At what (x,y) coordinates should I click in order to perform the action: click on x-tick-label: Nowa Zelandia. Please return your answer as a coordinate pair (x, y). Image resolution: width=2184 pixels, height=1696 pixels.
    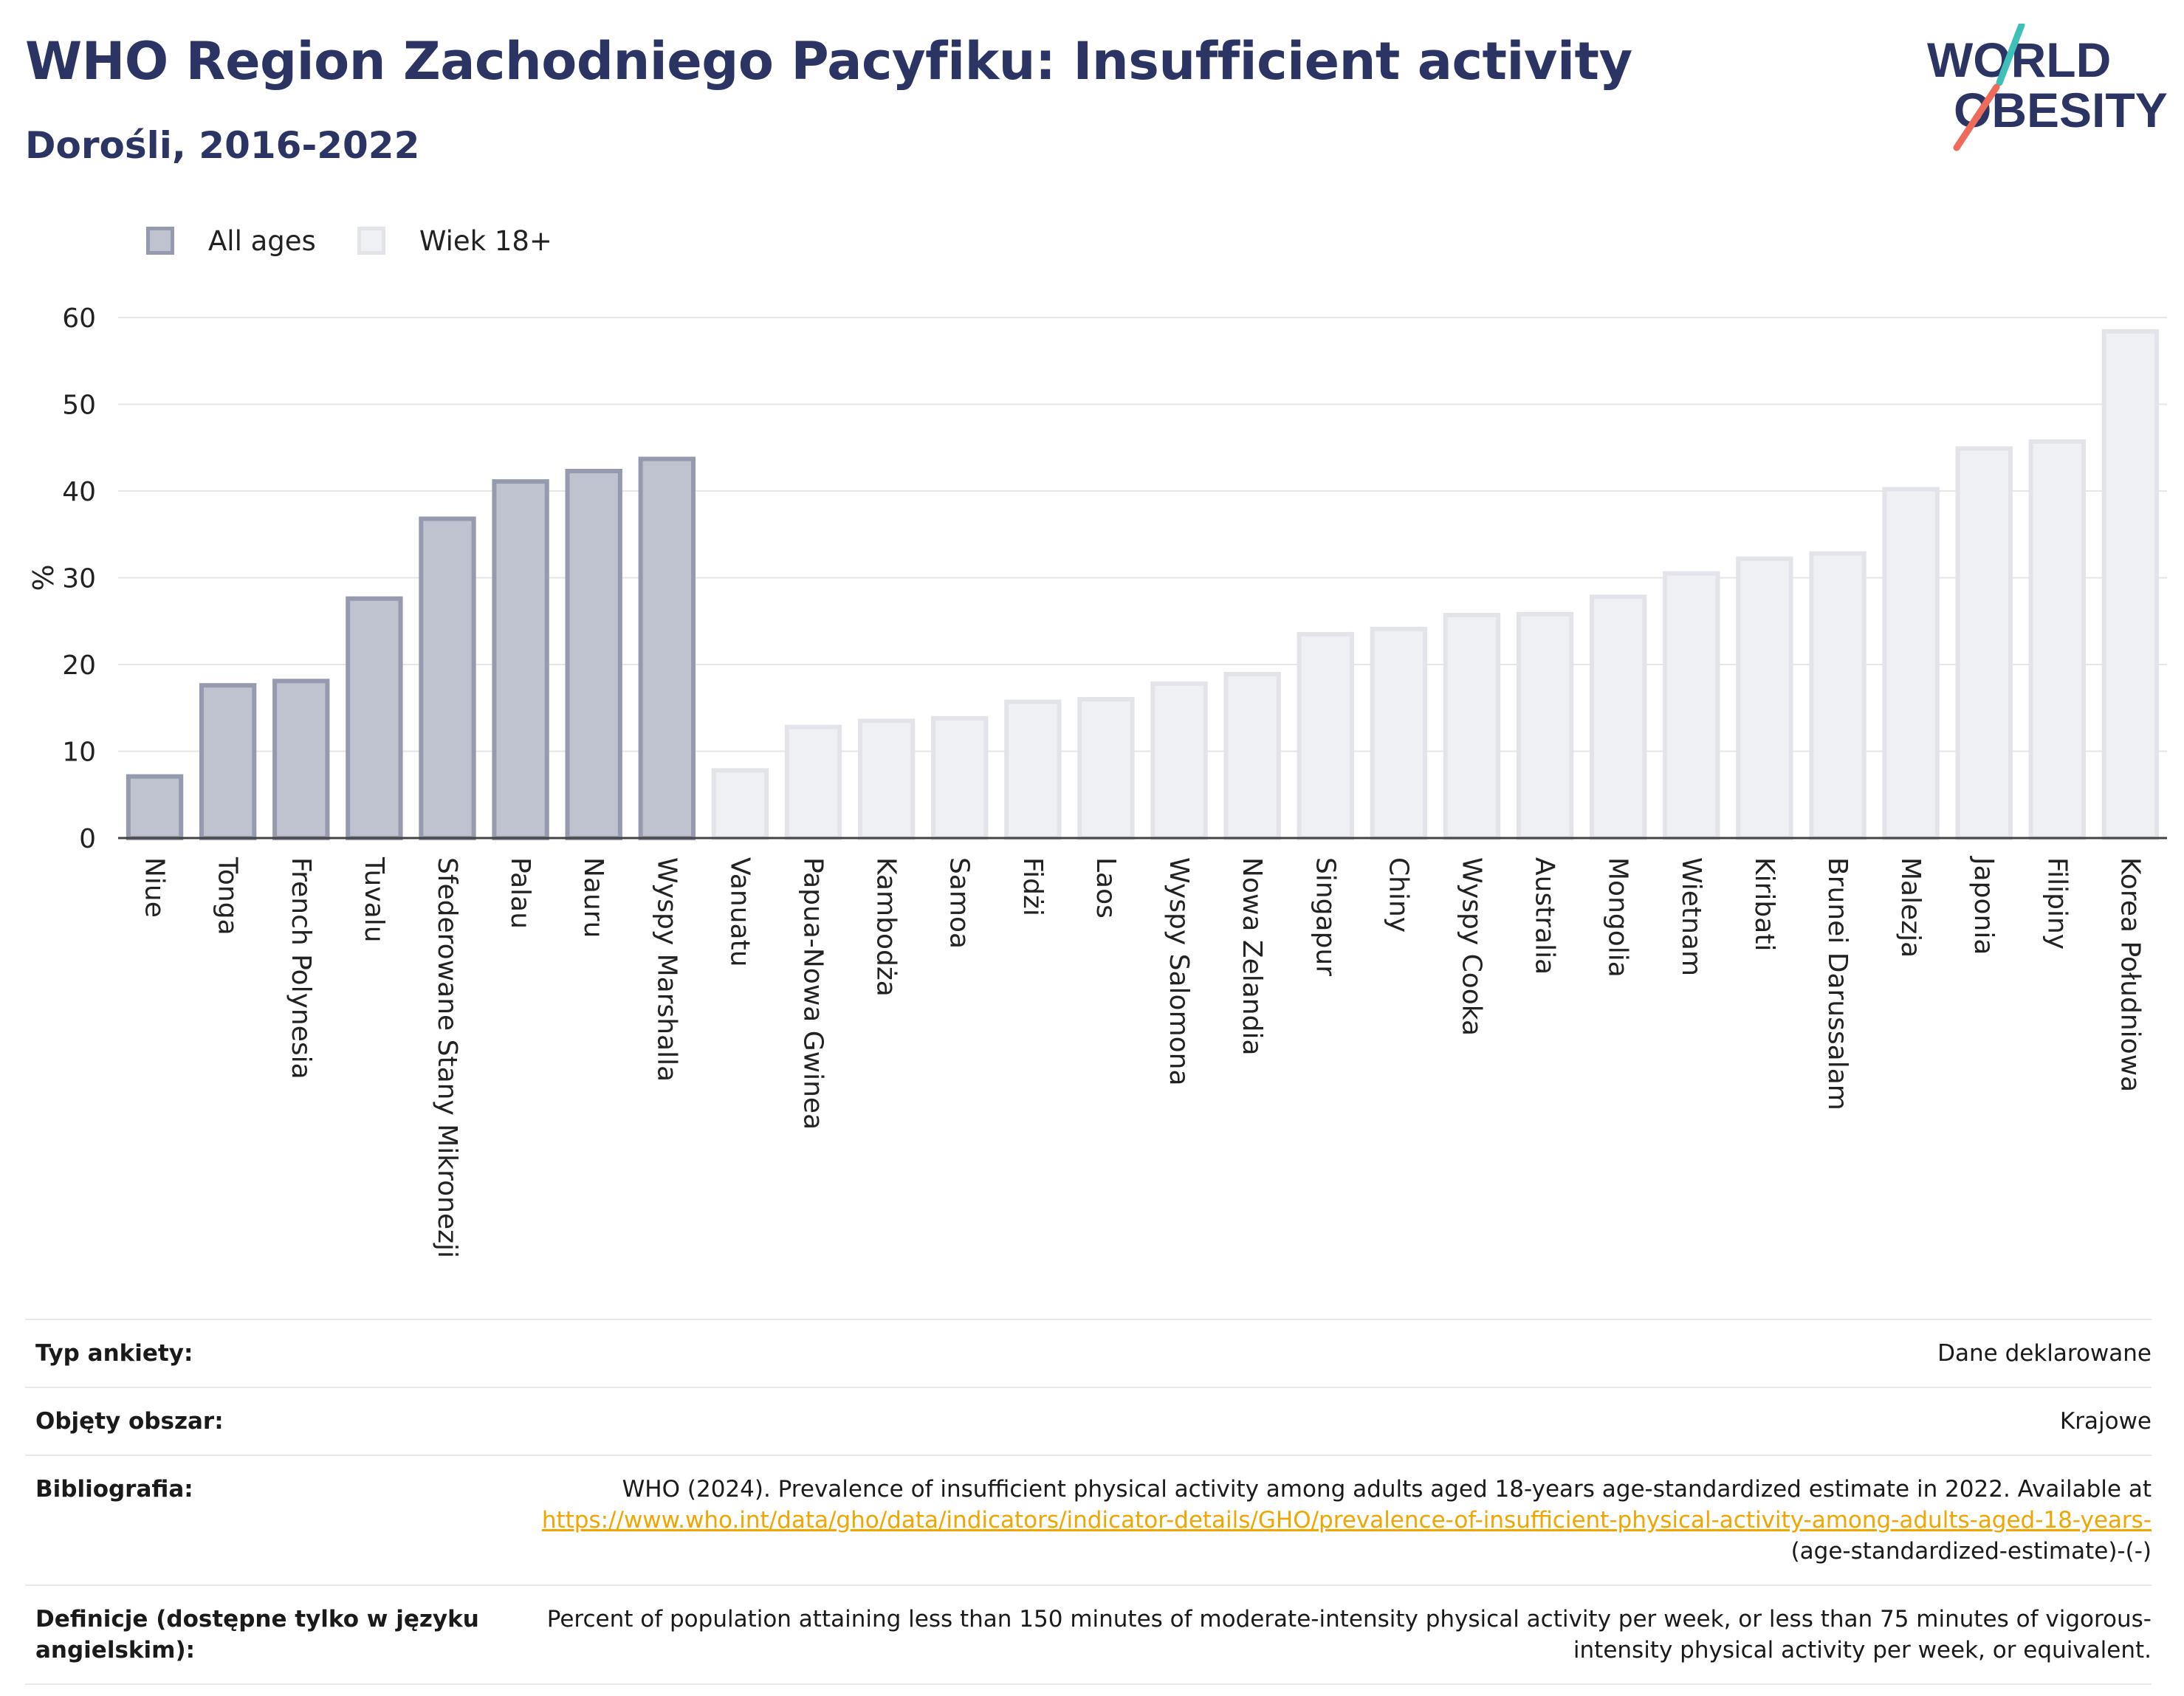
    Looking at the image, I should click on (1252, 956).